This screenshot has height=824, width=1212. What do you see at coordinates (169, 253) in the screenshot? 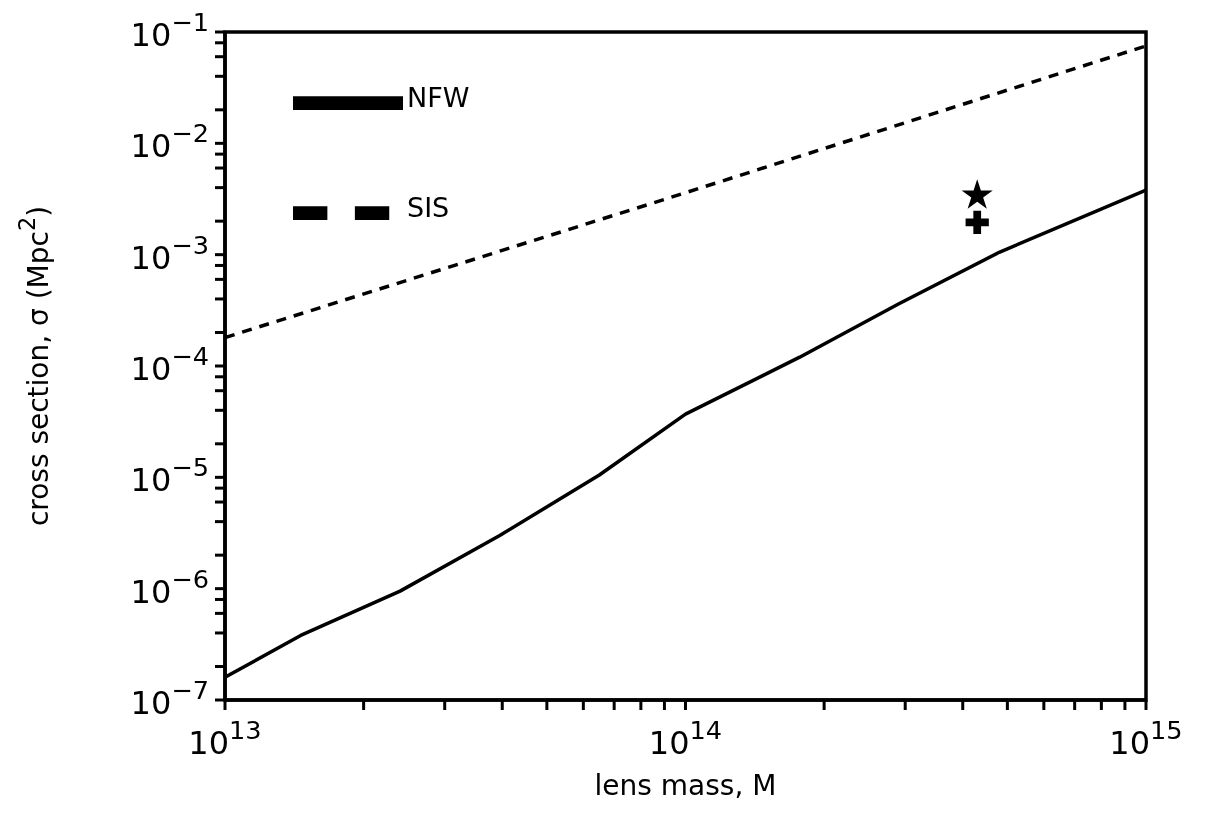
I see `y-tick-label: 10$^{−3}$` at bounding box center [169, 253].